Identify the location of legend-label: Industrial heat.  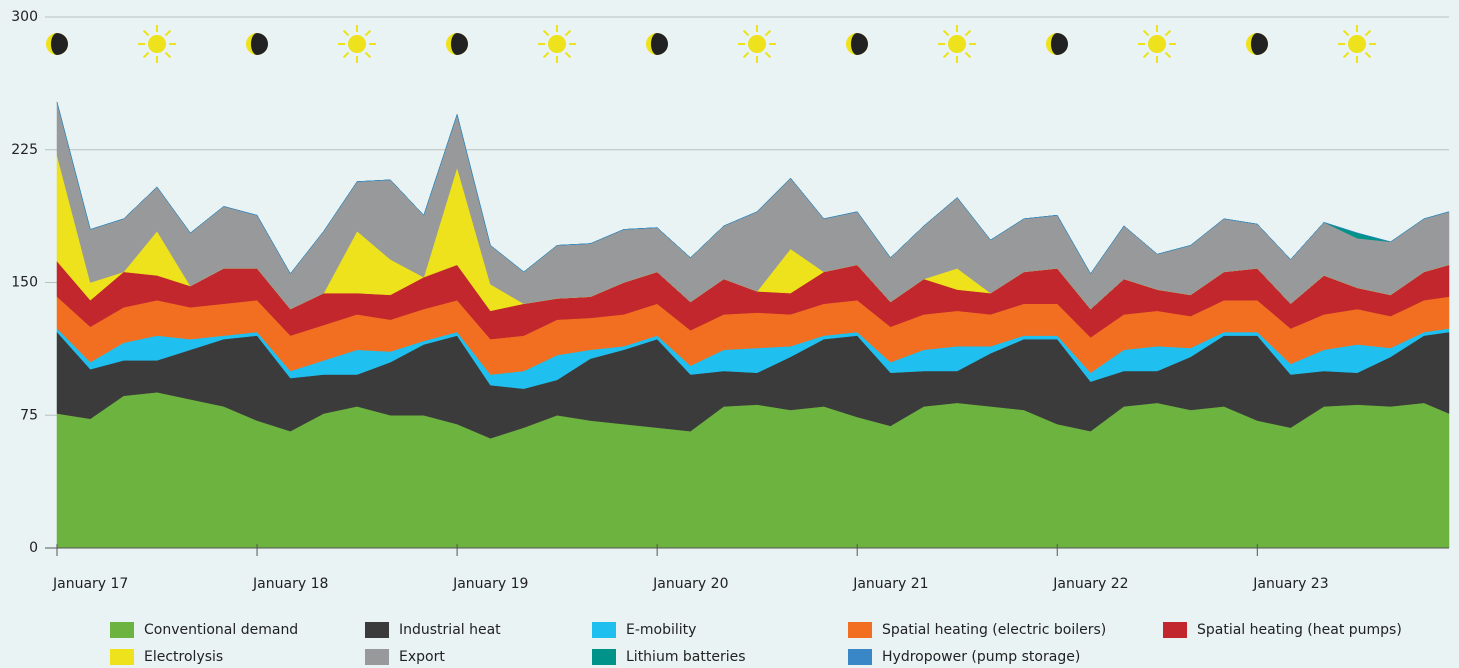
(450, 630).